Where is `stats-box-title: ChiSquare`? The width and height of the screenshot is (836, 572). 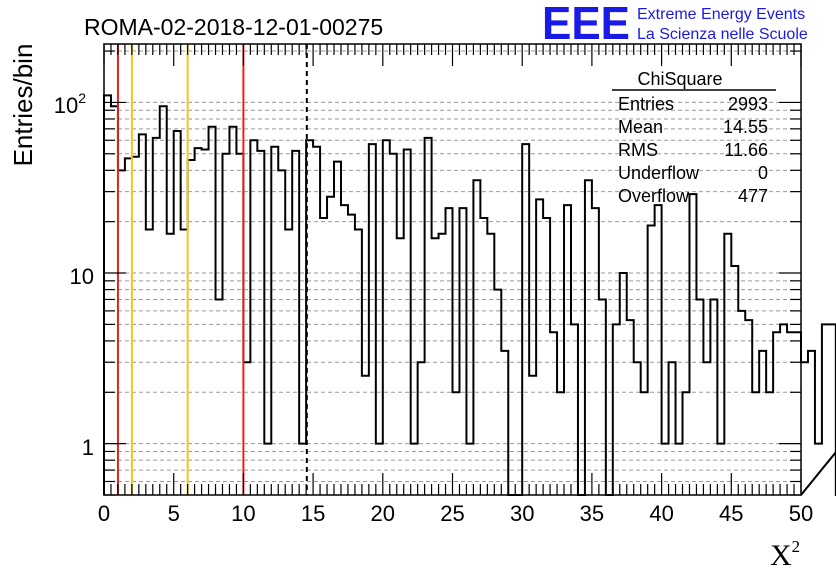 stats-box-title: ChiSquare is located at coordinates (679, 79).